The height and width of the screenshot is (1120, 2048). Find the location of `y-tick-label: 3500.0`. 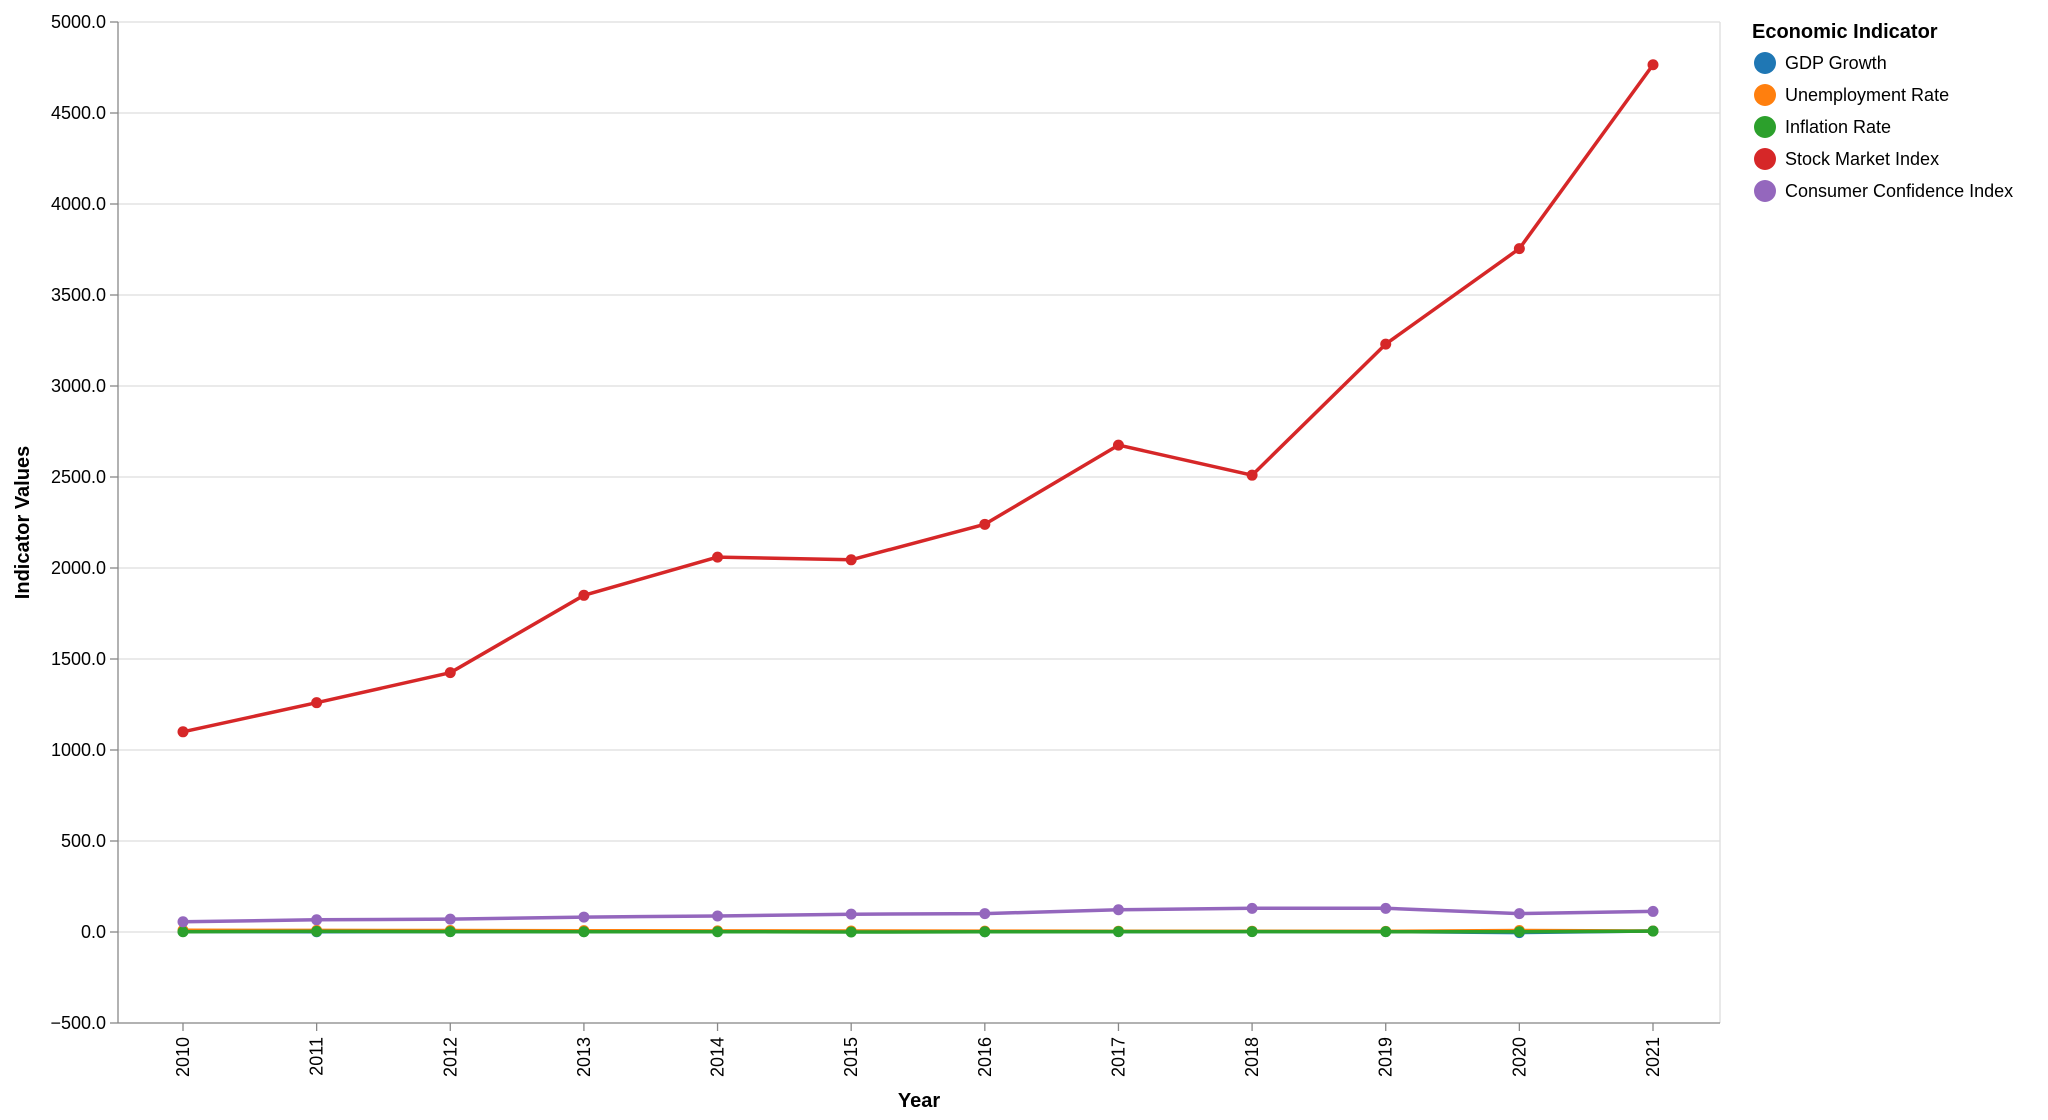

y-tick-label: 3500.0 is located at coordinates (78, 295).